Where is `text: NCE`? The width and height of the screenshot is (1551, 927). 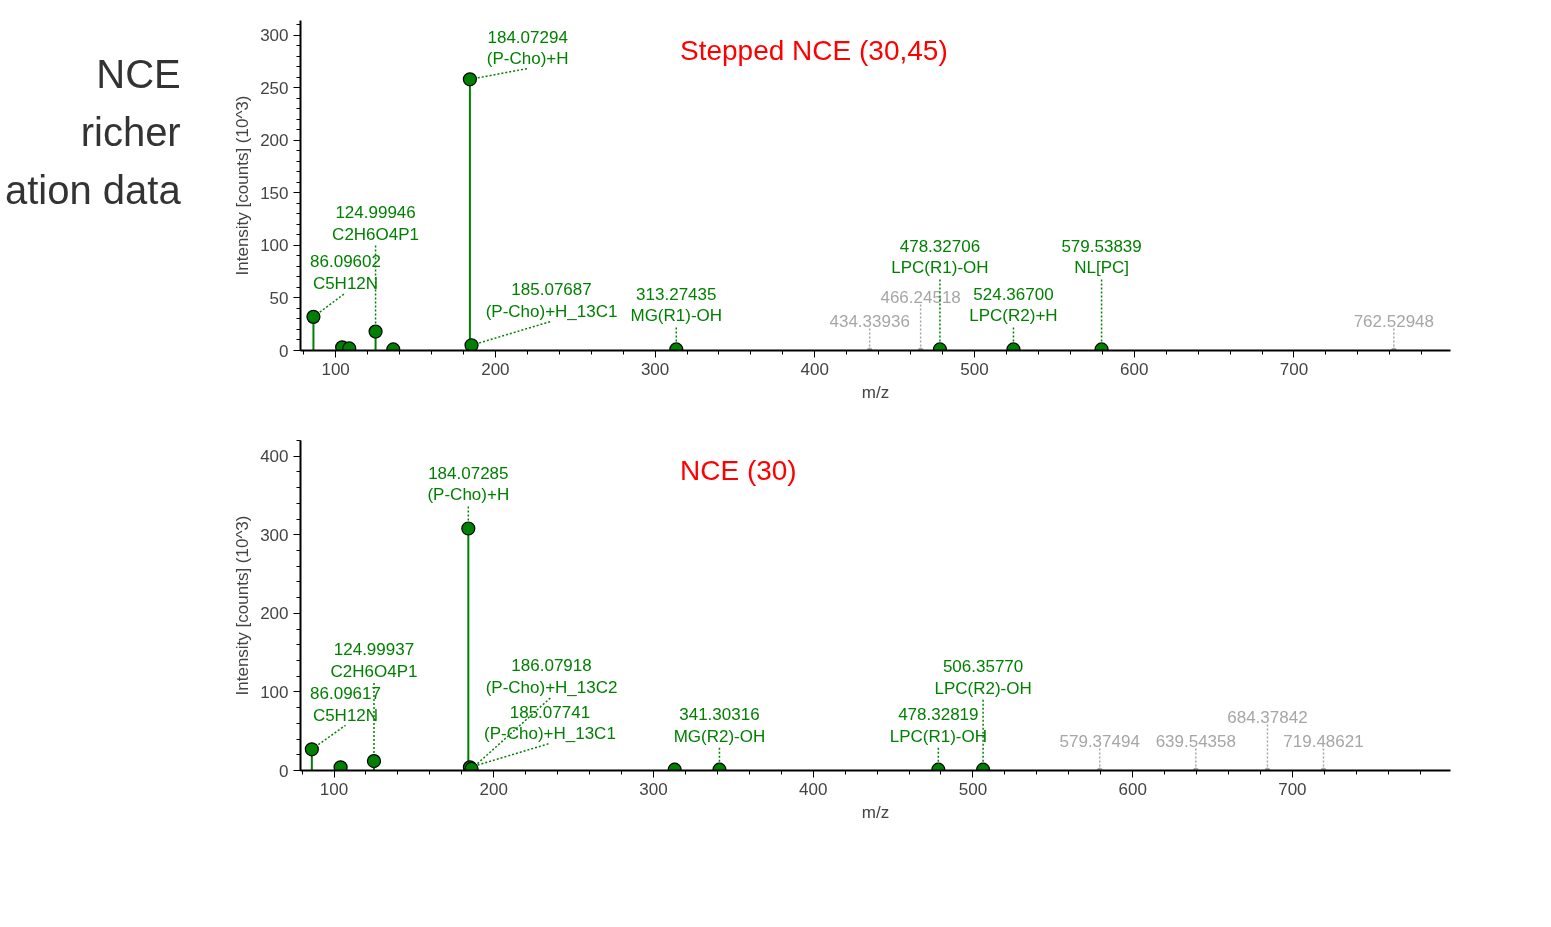
text: NCE is located at coordinates (138, 74).